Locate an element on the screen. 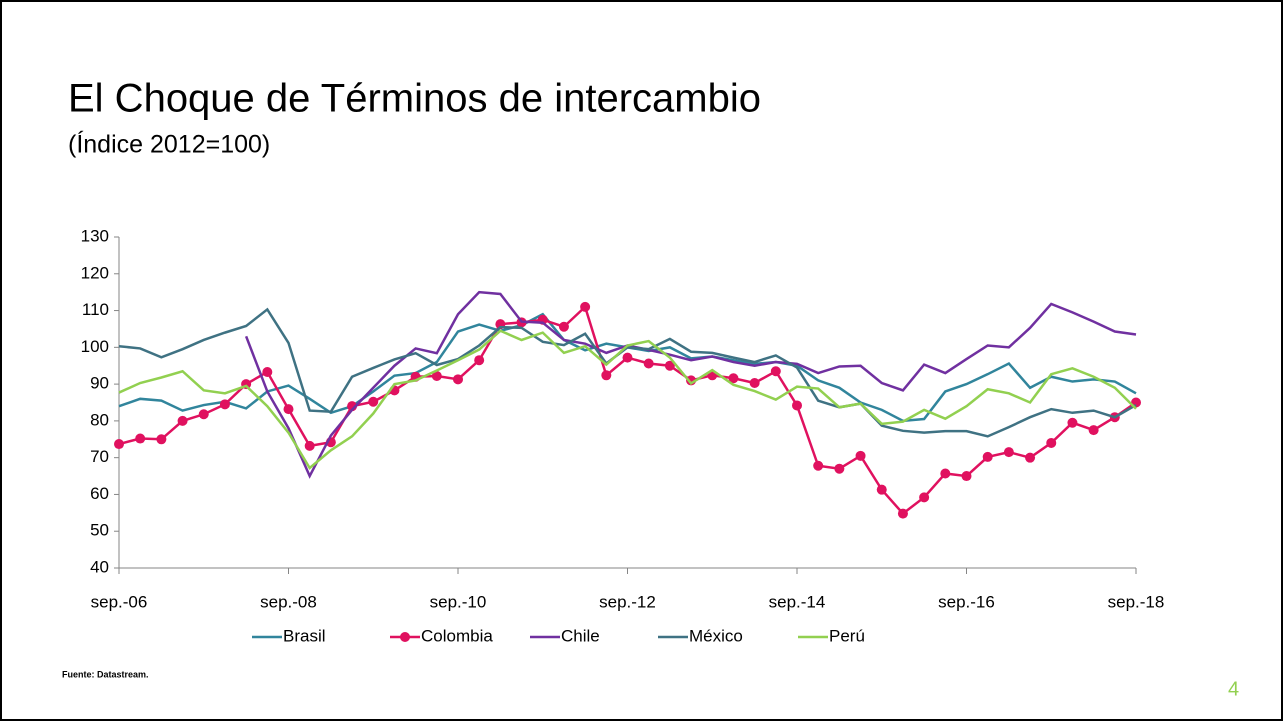  legend-label: Brasil is located at coordinates (304, 635).